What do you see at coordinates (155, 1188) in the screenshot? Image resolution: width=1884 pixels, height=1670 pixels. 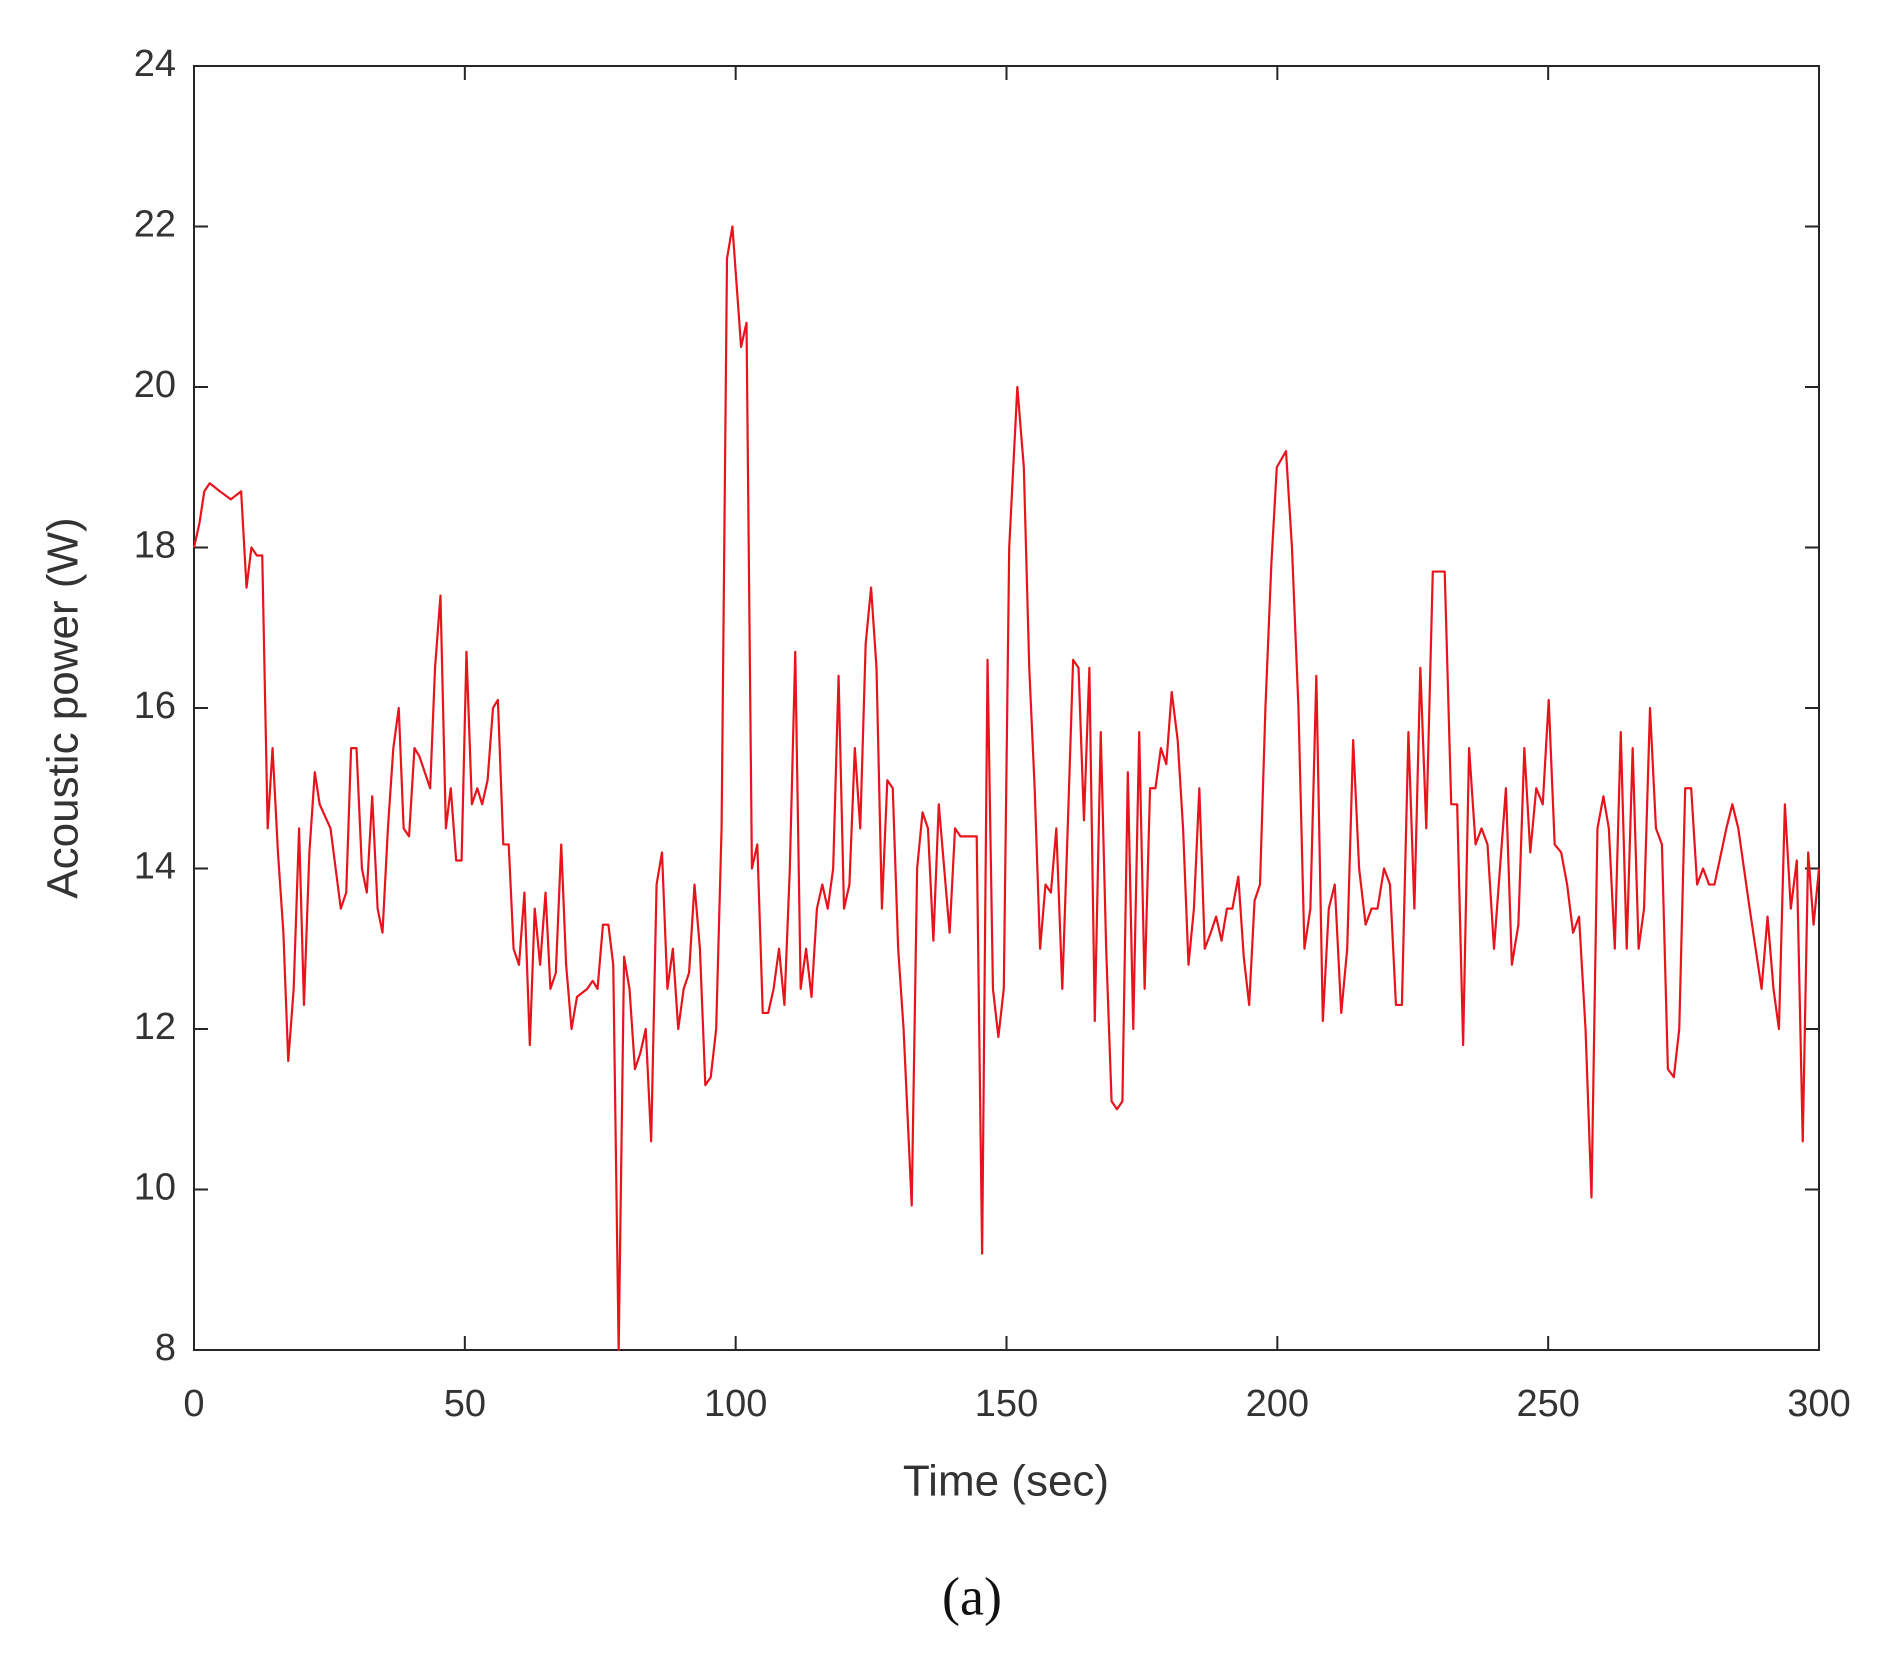 I see `y-tick-label: 10` at bounding box center [155, 1188].